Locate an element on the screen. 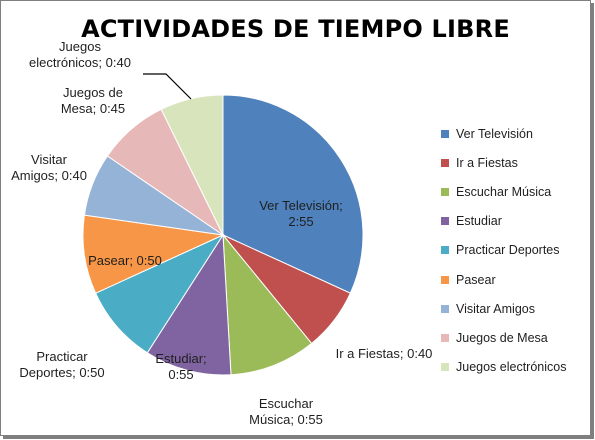 Image resolution: width=595 pixels, height=440 pixels. data-label-5: Practicar Deportes; 0:50 is located at coordinates (61, 364).